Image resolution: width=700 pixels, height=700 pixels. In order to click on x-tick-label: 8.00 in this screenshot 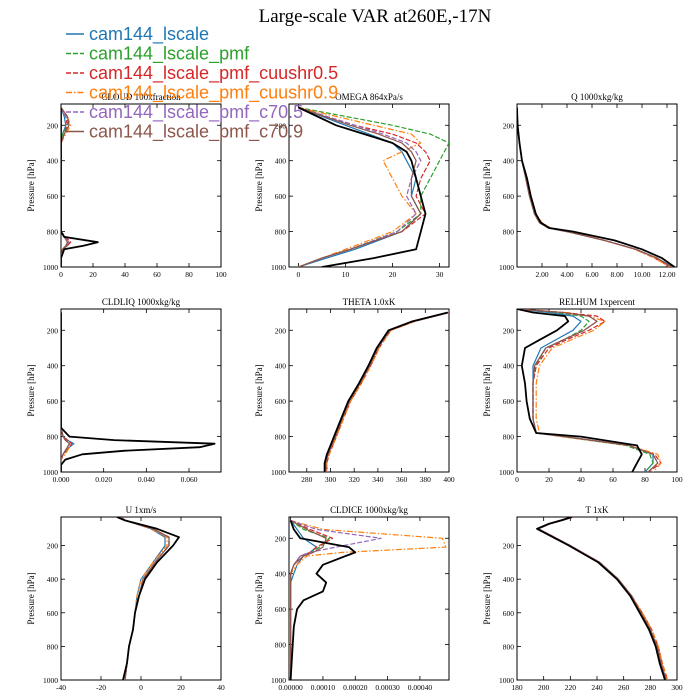, I will do `click(616, 274)`.